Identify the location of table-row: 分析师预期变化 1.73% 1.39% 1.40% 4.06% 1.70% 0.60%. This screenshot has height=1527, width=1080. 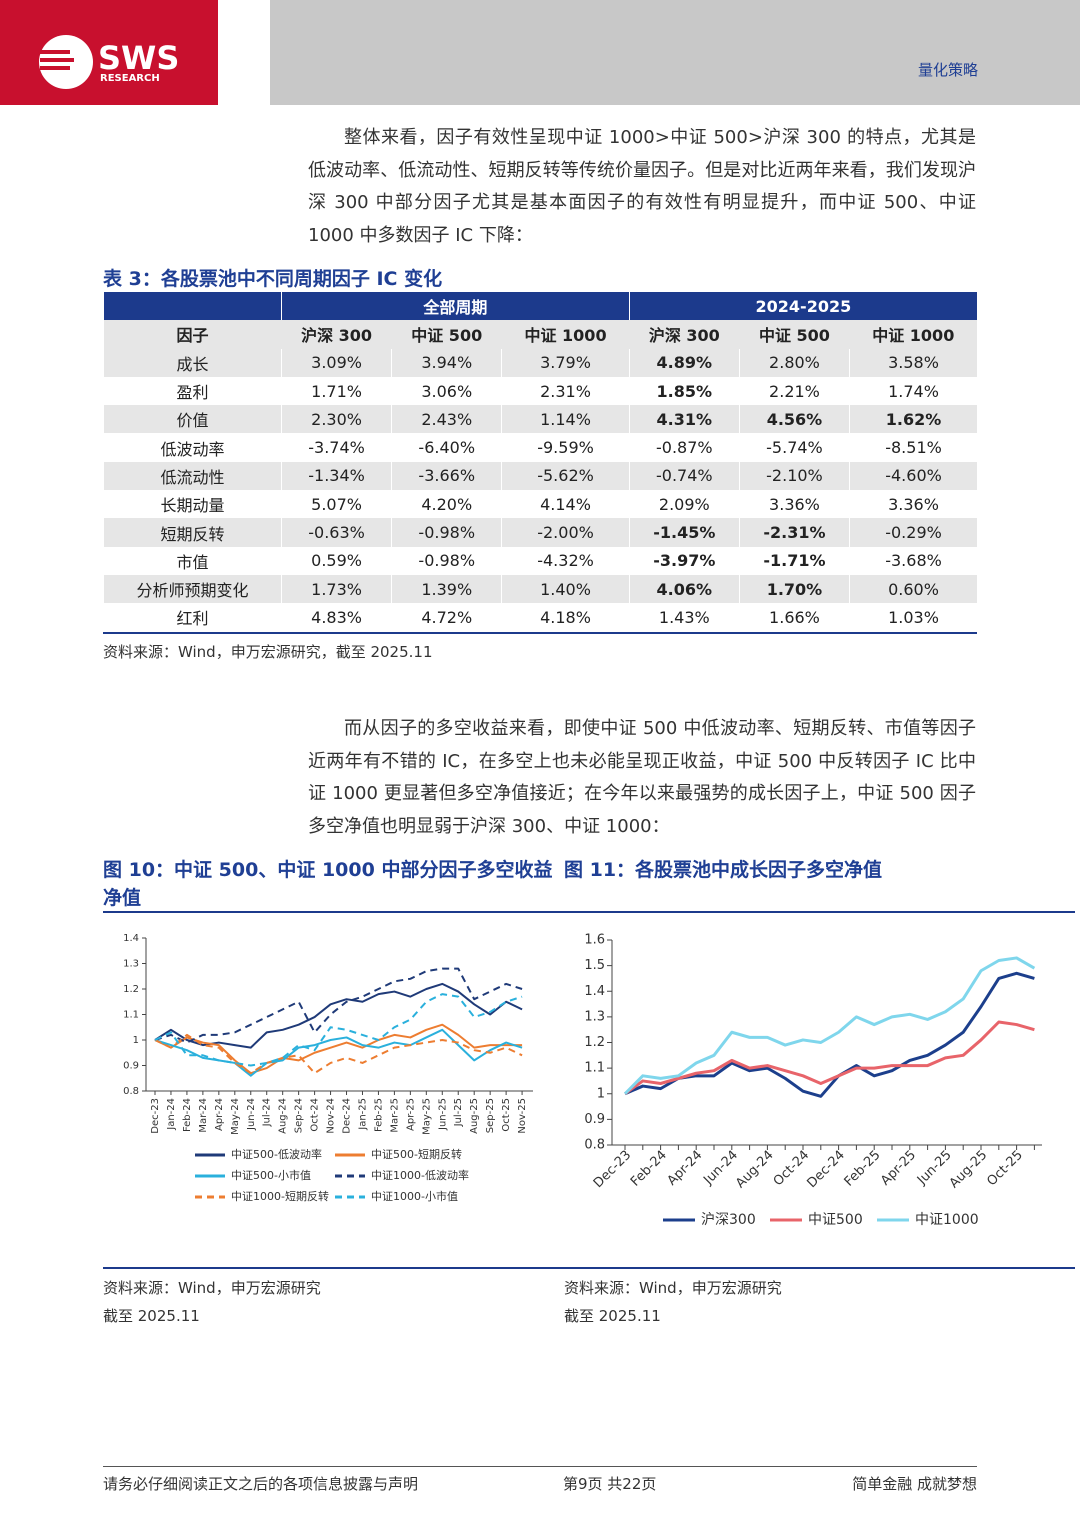
(540, 589).